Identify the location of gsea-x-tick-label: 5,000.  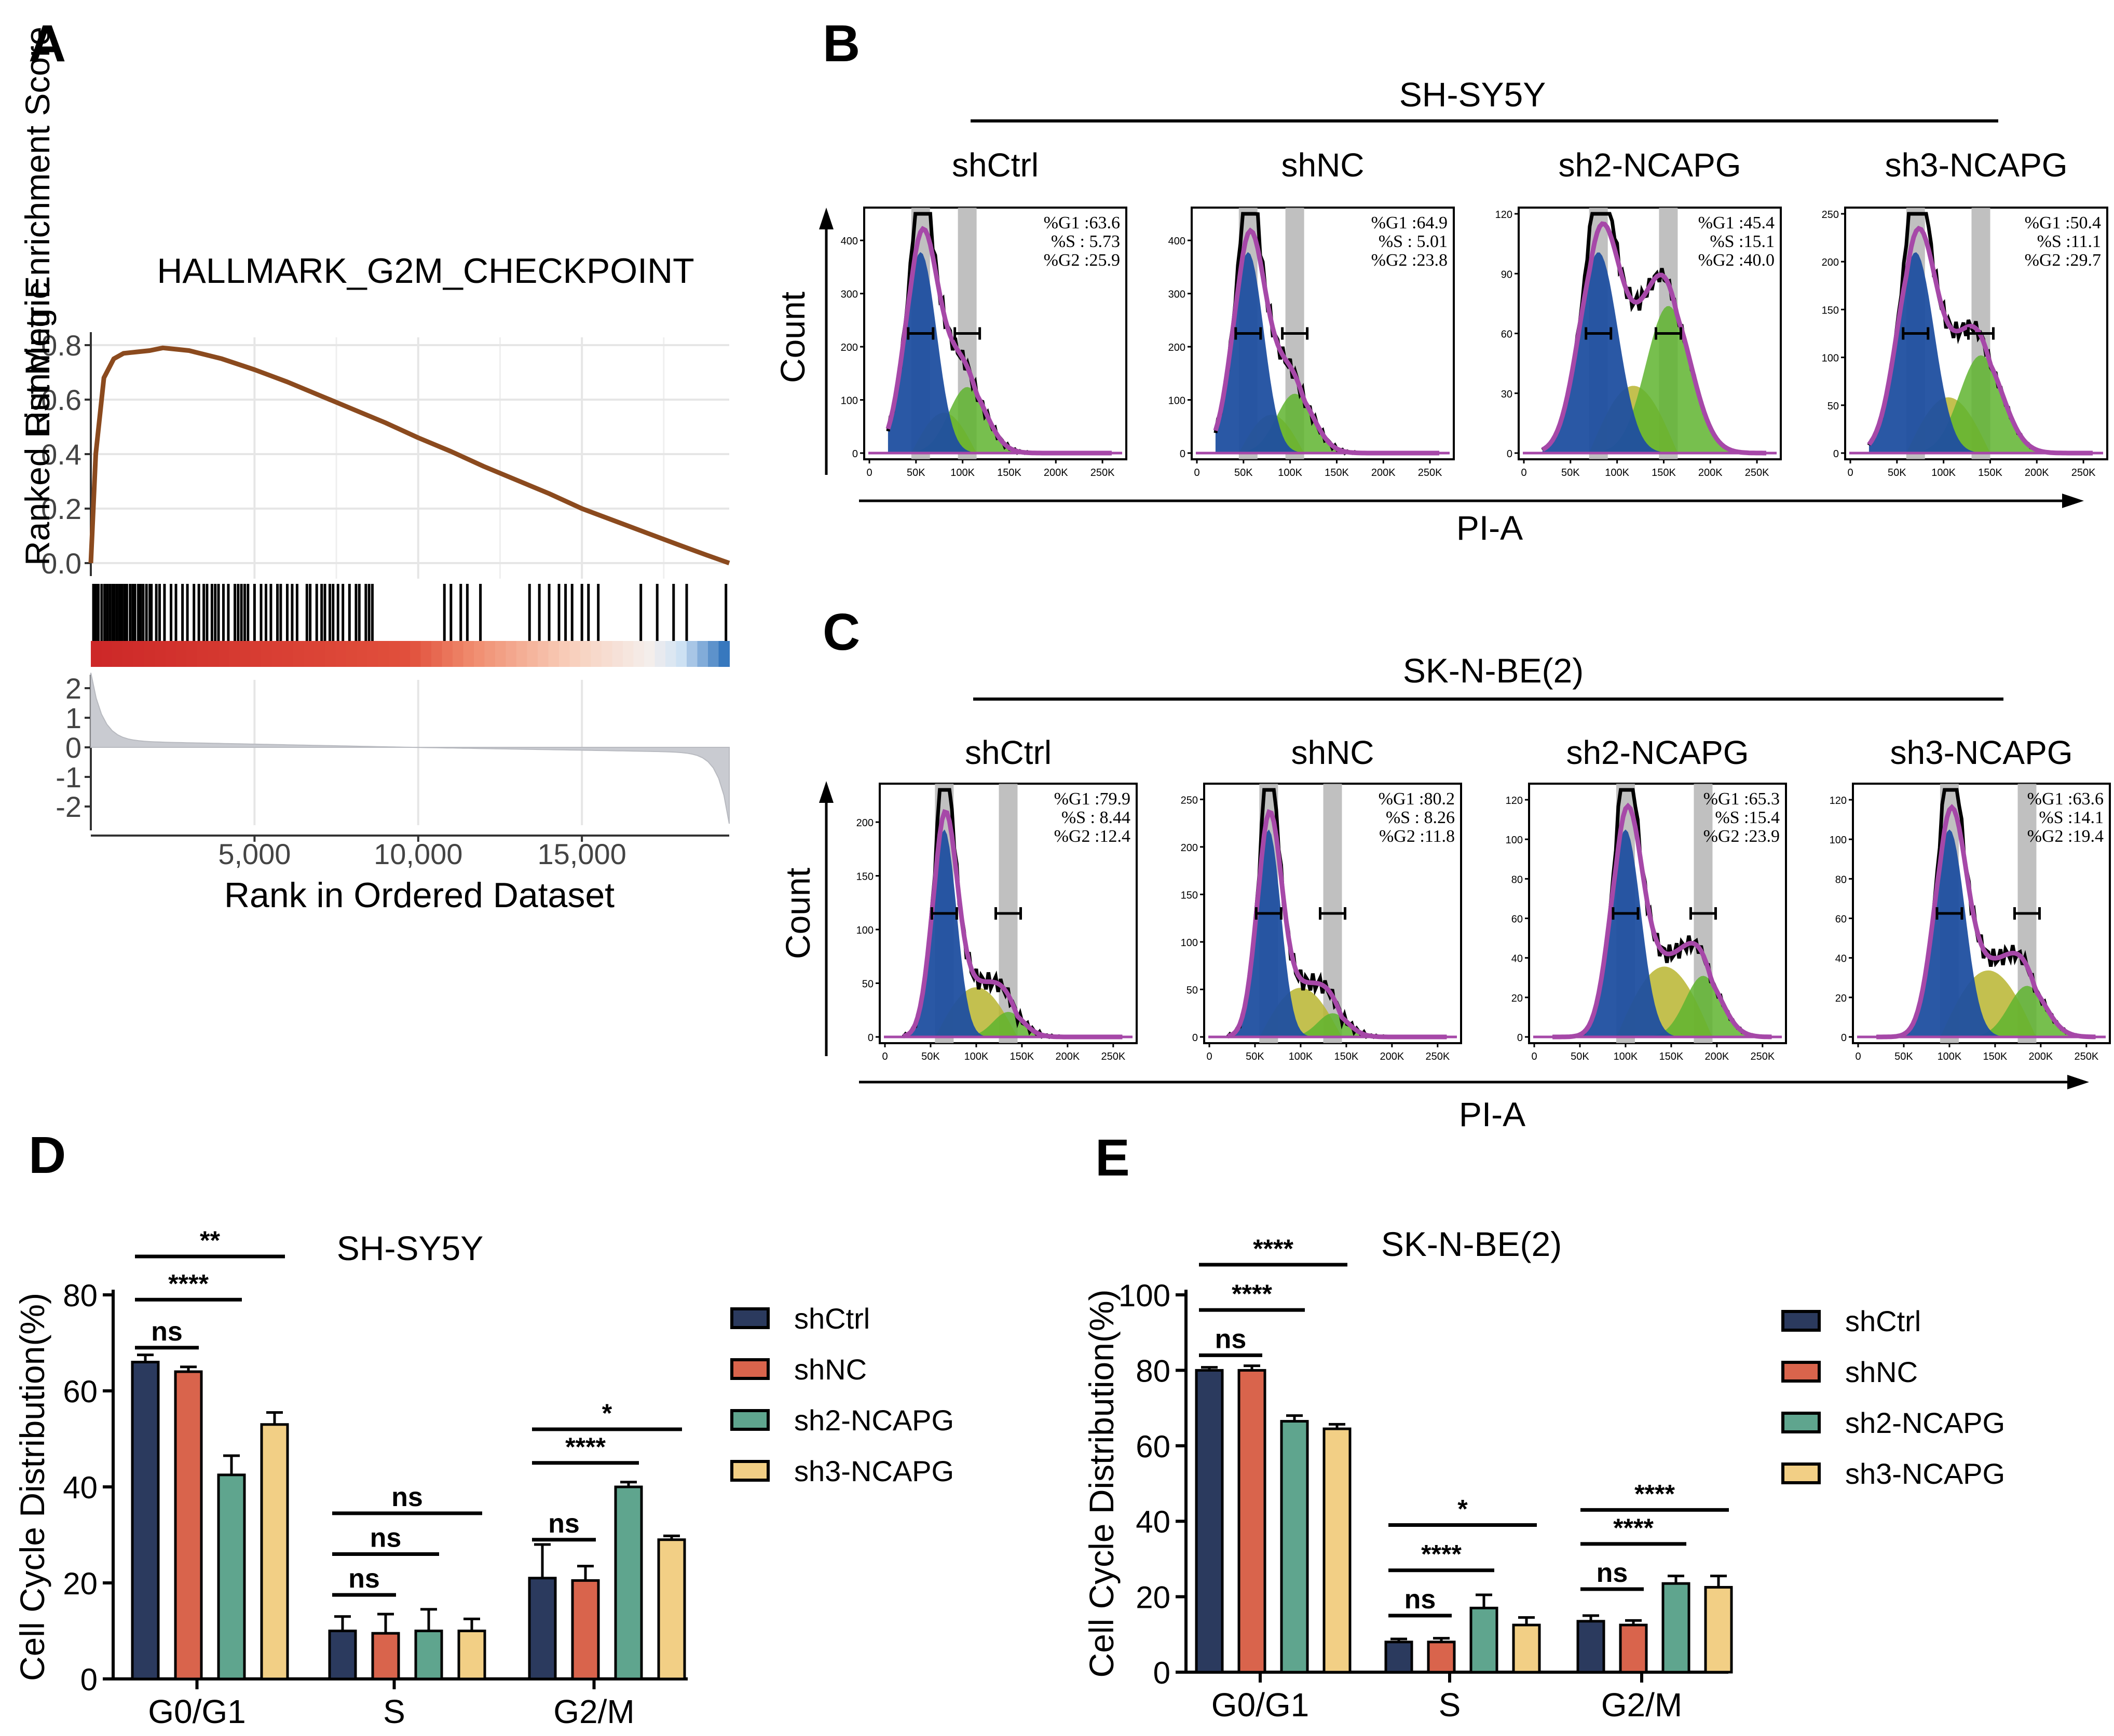
(255, 854).